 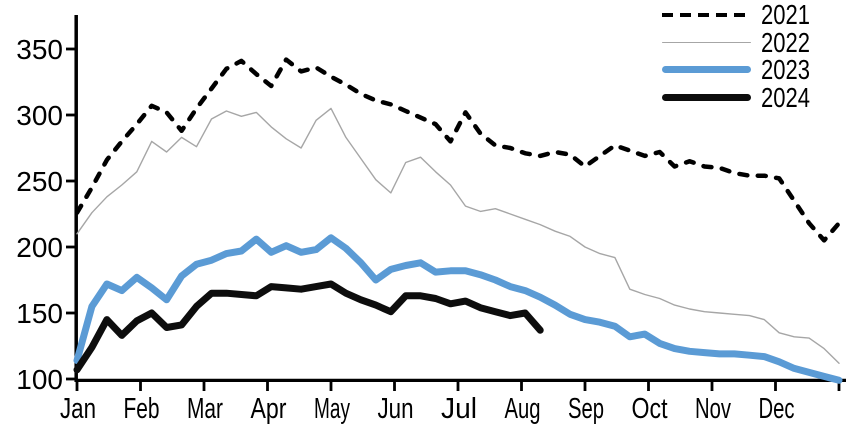 What do you see at coordinates (706, 14) in the screenshot?
I see `legend-line-sample-2021-dashed` at bounding box center [706, 14].